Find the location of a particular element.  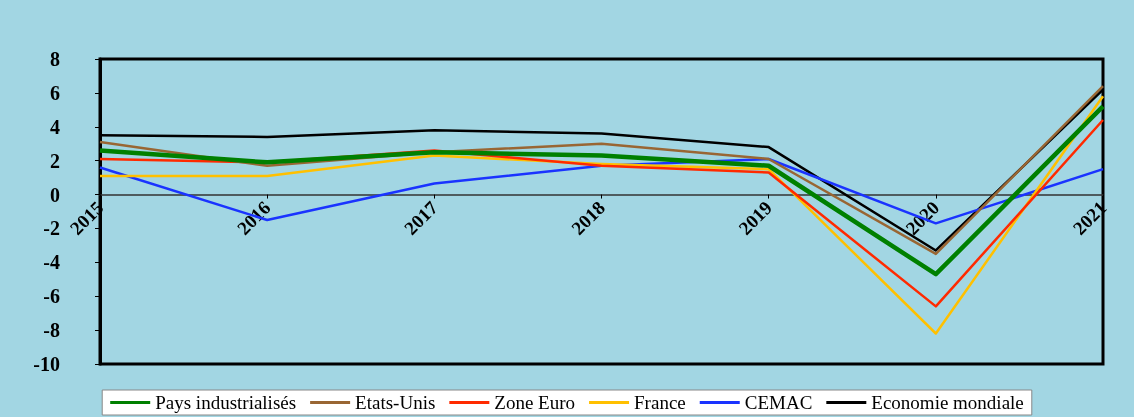

y-tick-label: -2 is located at coordinates (51, 228).